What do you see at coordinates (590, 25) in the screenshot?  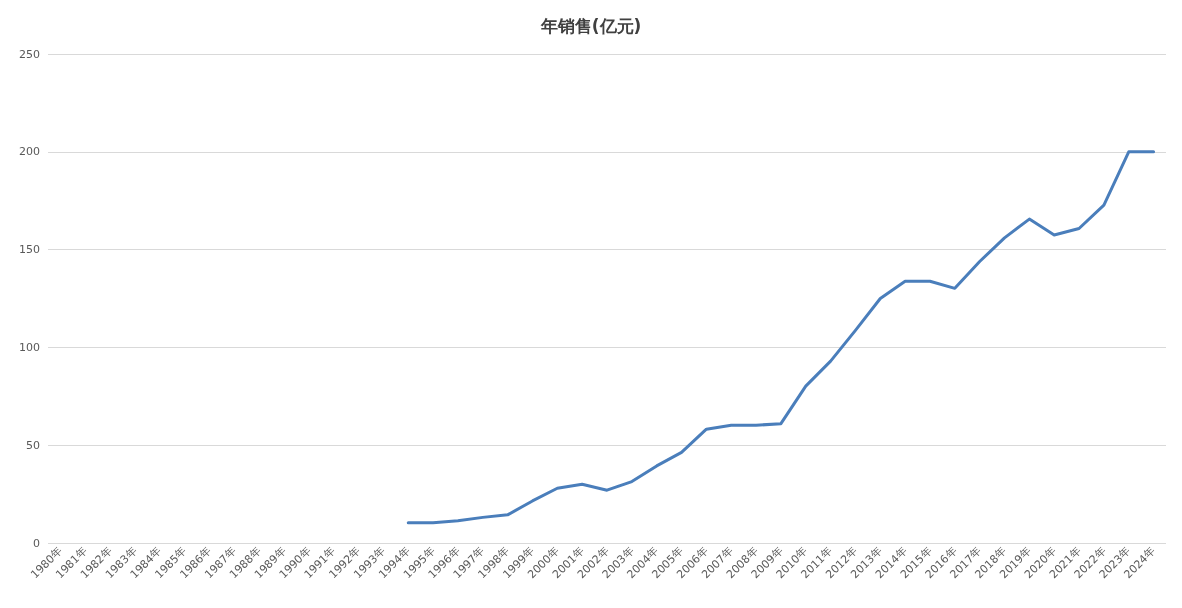 I see `chart-title: 年销售(亿元)` at bounding box center [590, 25].